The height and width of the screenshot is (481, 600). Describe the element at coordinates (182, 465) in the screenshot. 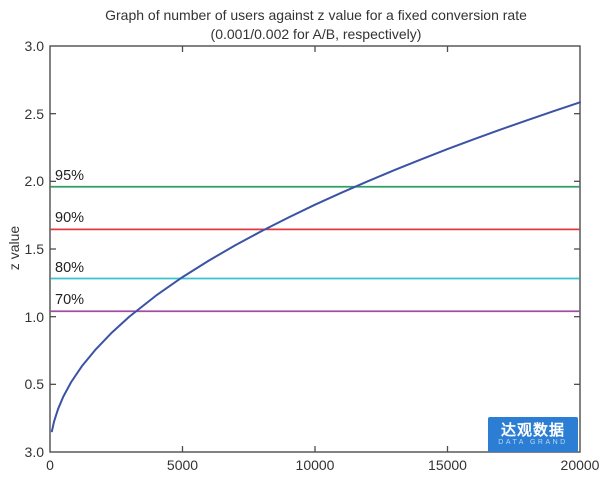

I see `x-tick-label: 5000` at that location.